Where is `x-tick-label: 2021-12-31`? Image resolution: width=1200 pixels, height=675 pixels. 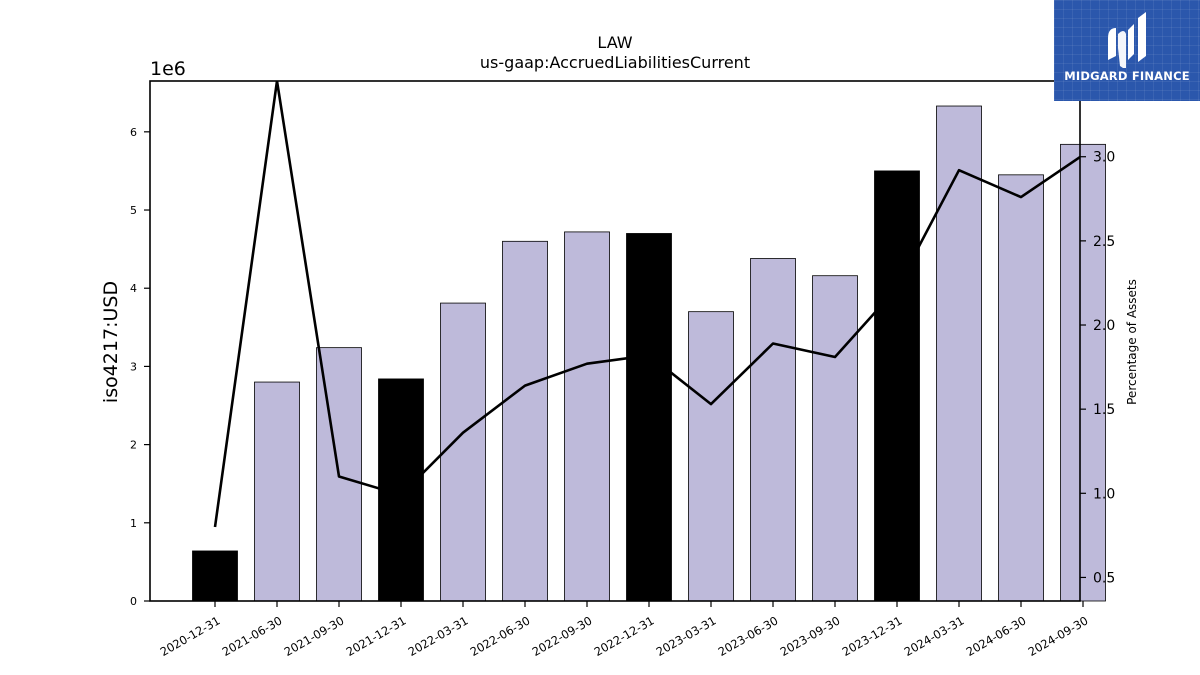
x-tick-label: 2021-12-31 is located at coordinates (376, 636).